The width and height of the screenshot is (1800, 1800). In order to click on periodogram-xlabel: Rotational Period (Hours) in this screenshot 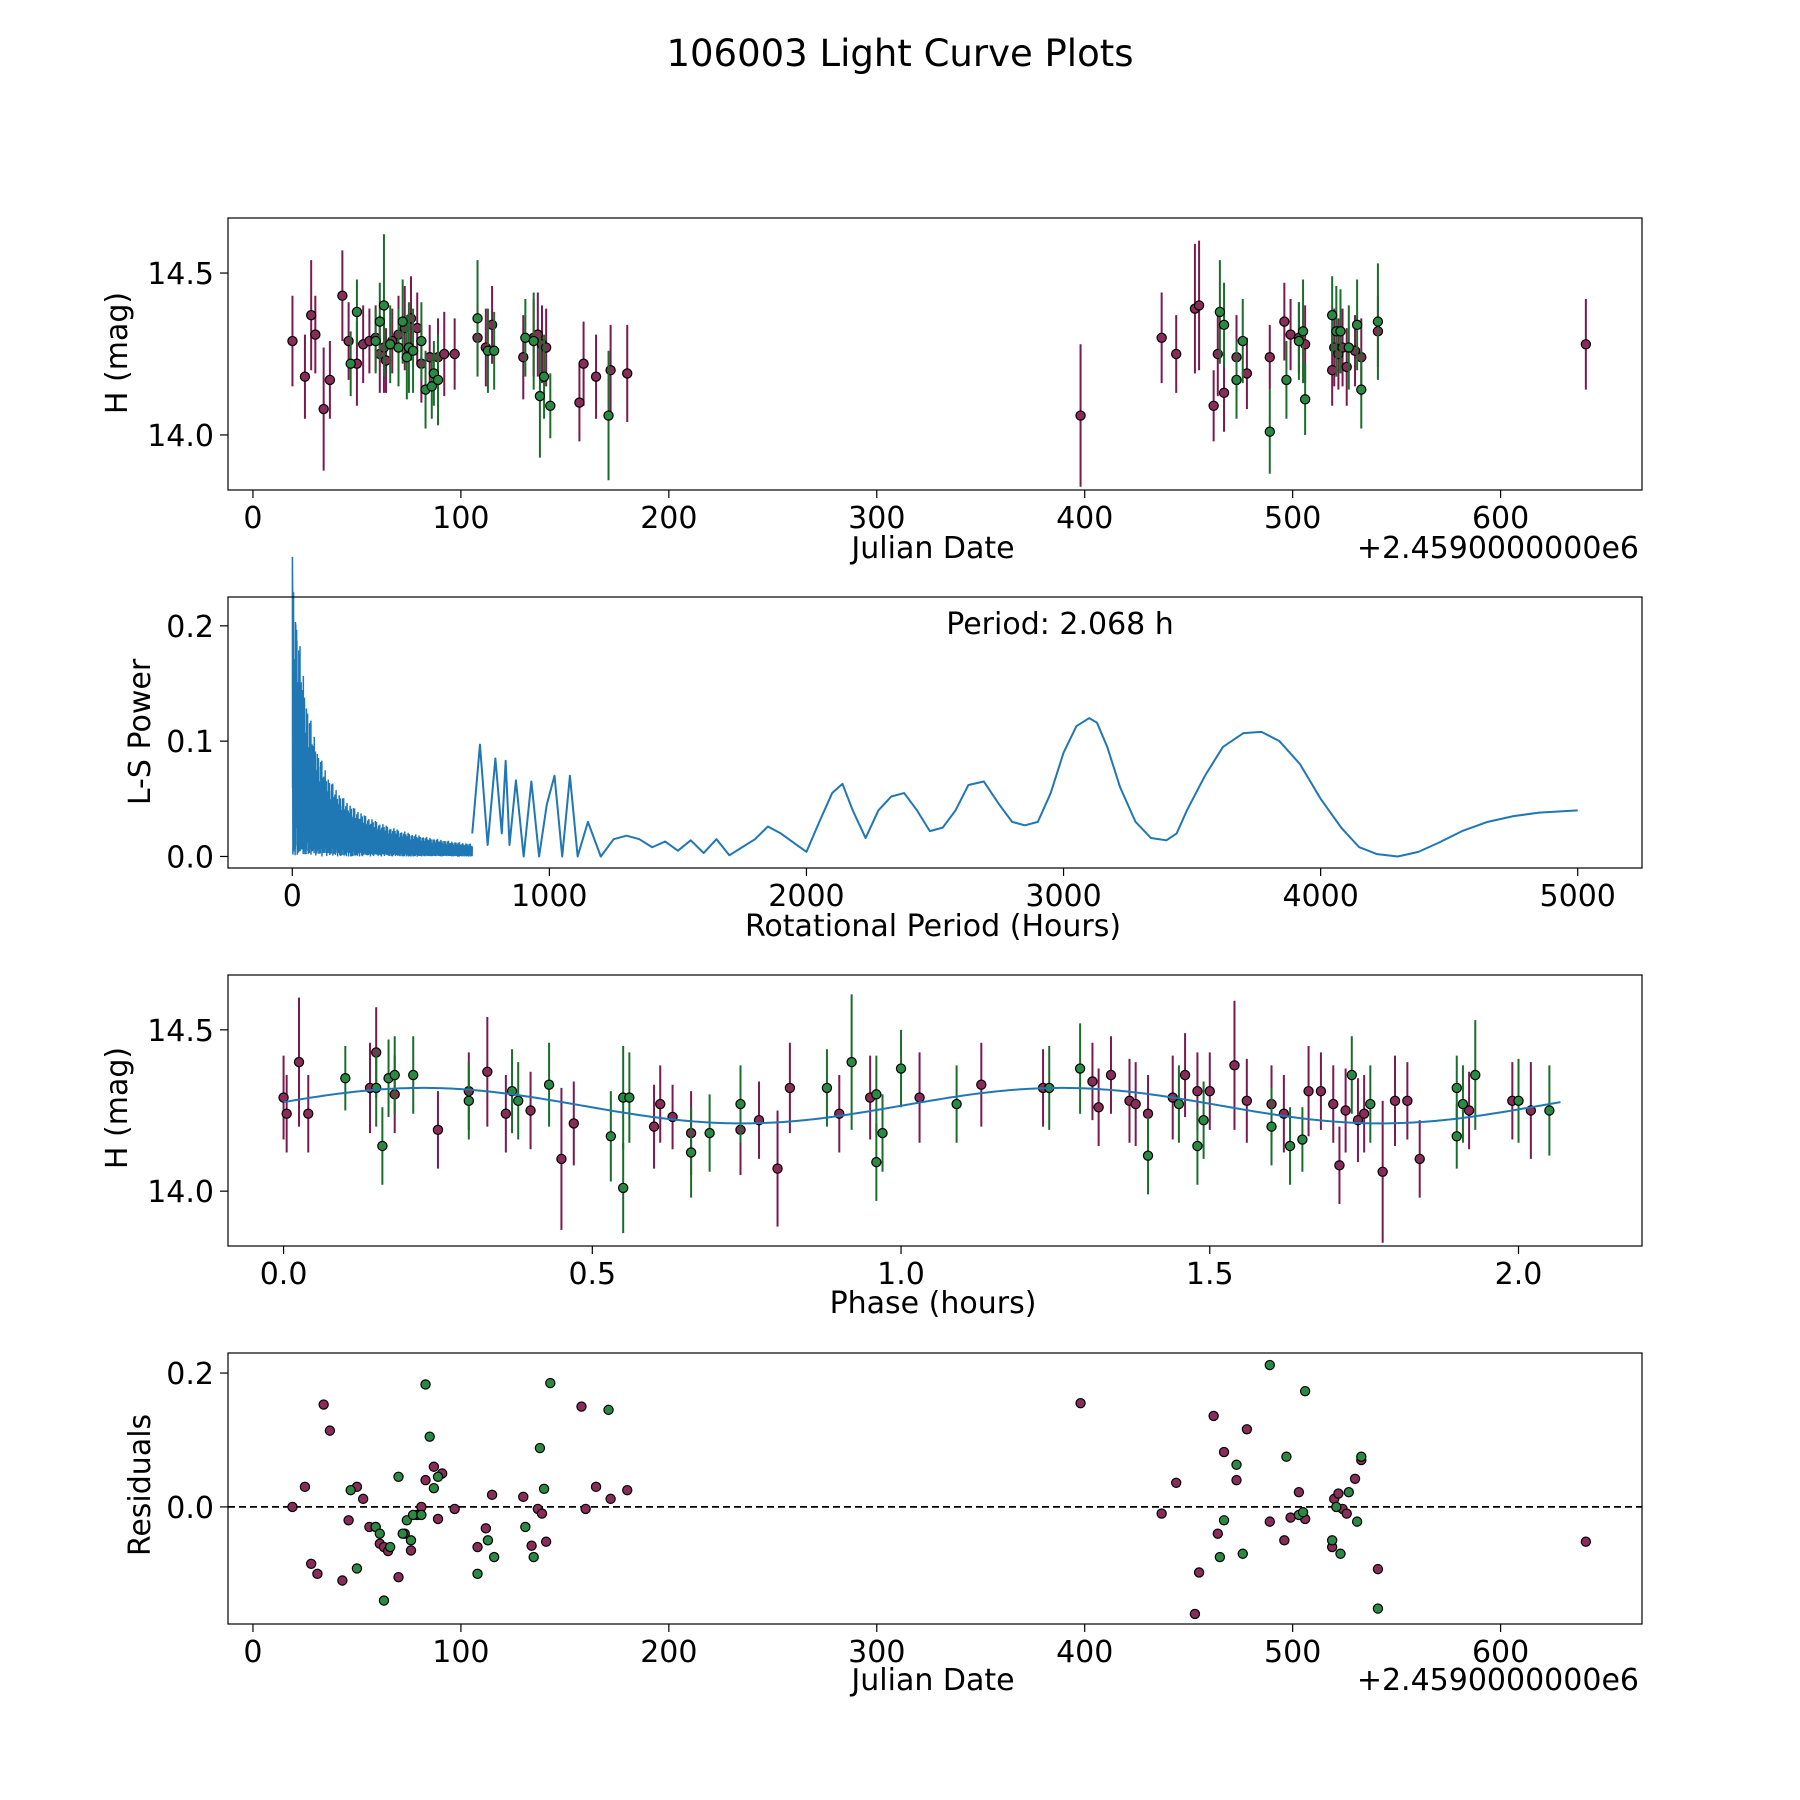, I will do `click(933, 926)`.